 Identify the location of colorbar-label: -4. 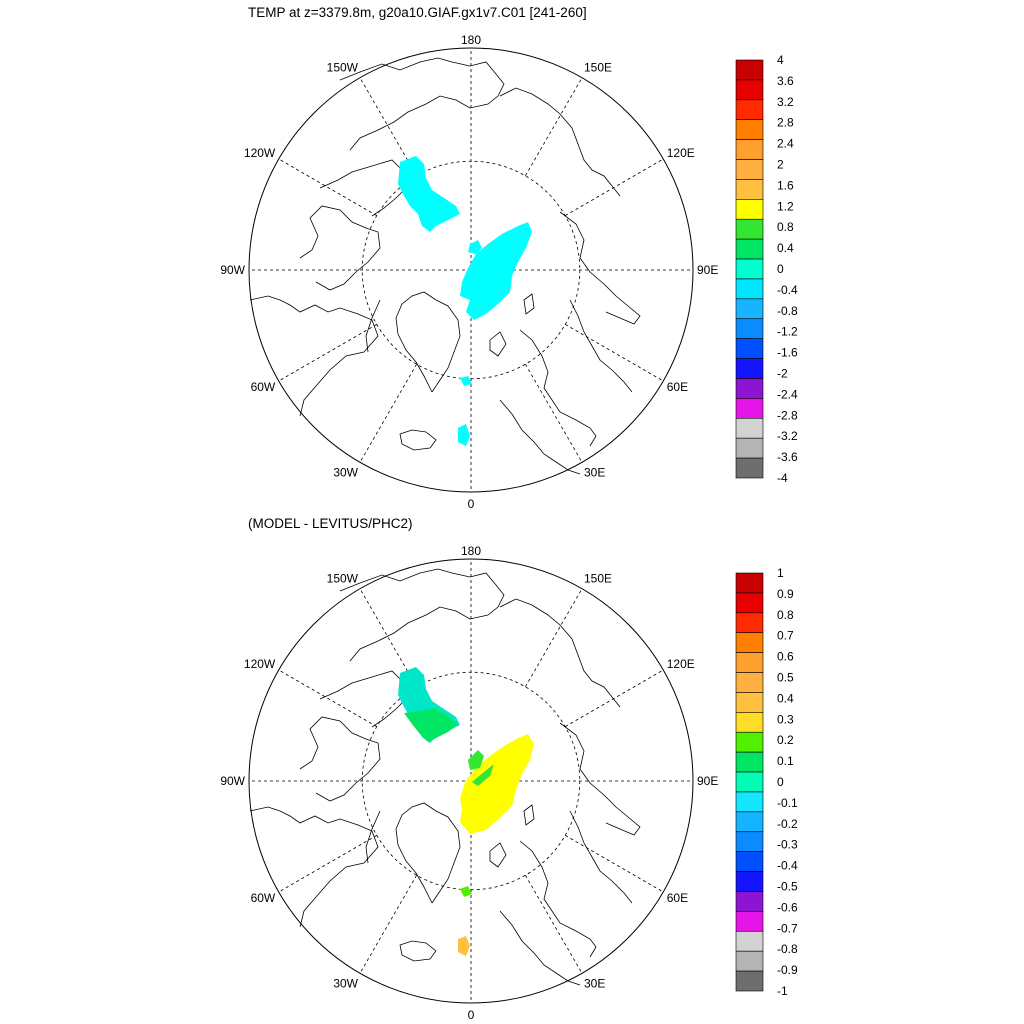
(782, 478).